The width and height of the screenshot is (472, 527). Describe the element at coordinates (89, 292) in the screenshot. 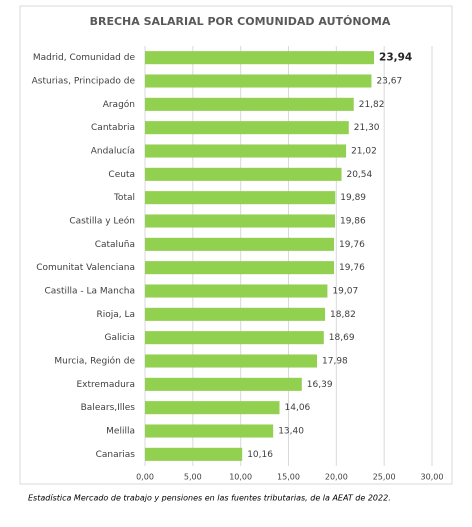

I see `y-tick-label: Castilla - La Mancha` at that location.